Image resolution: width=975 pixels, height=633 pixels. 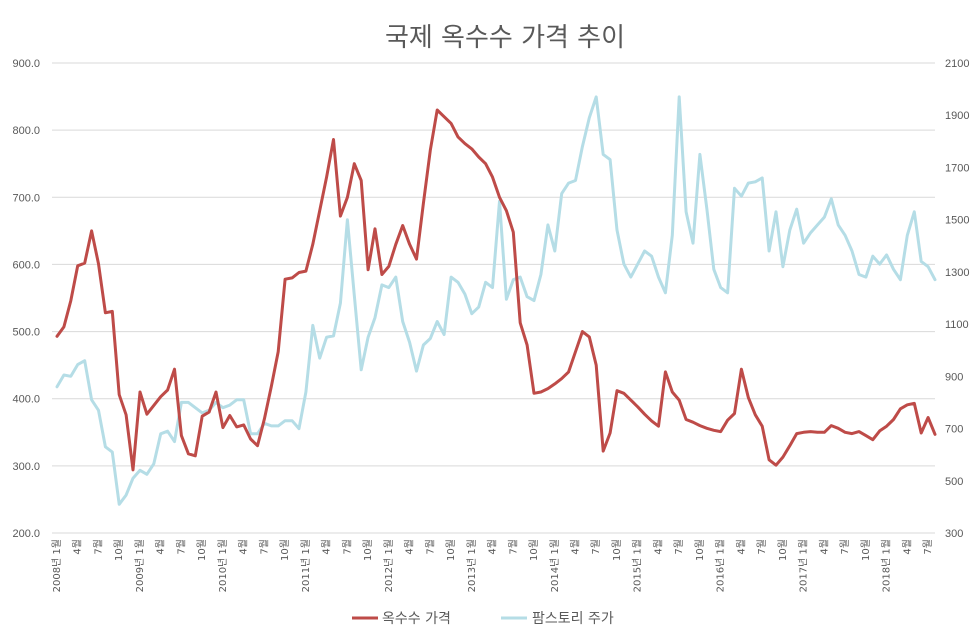 What do you see at coordinates (887, 565) in the screenshot?
I see `x-tick-label: 2018년 1월` at bounding box center [887, 565].